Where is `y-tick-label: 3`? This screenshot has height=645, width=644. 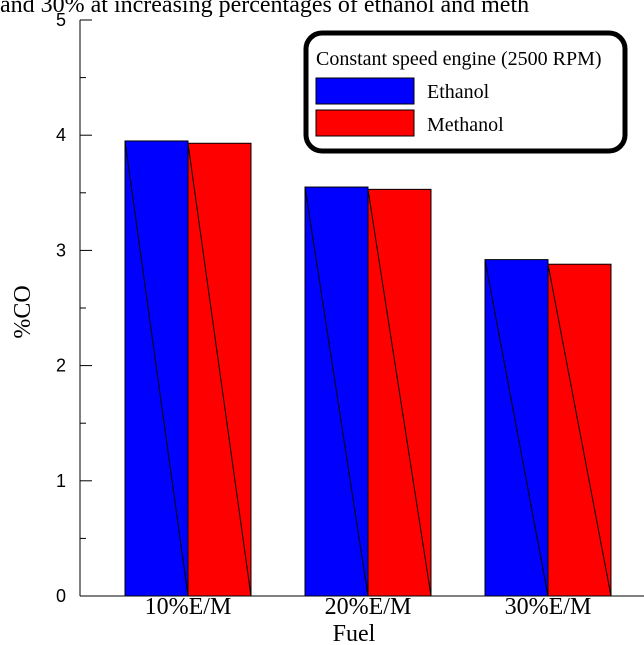 y-tick-label: 3 is located at coordinates (61, 250).